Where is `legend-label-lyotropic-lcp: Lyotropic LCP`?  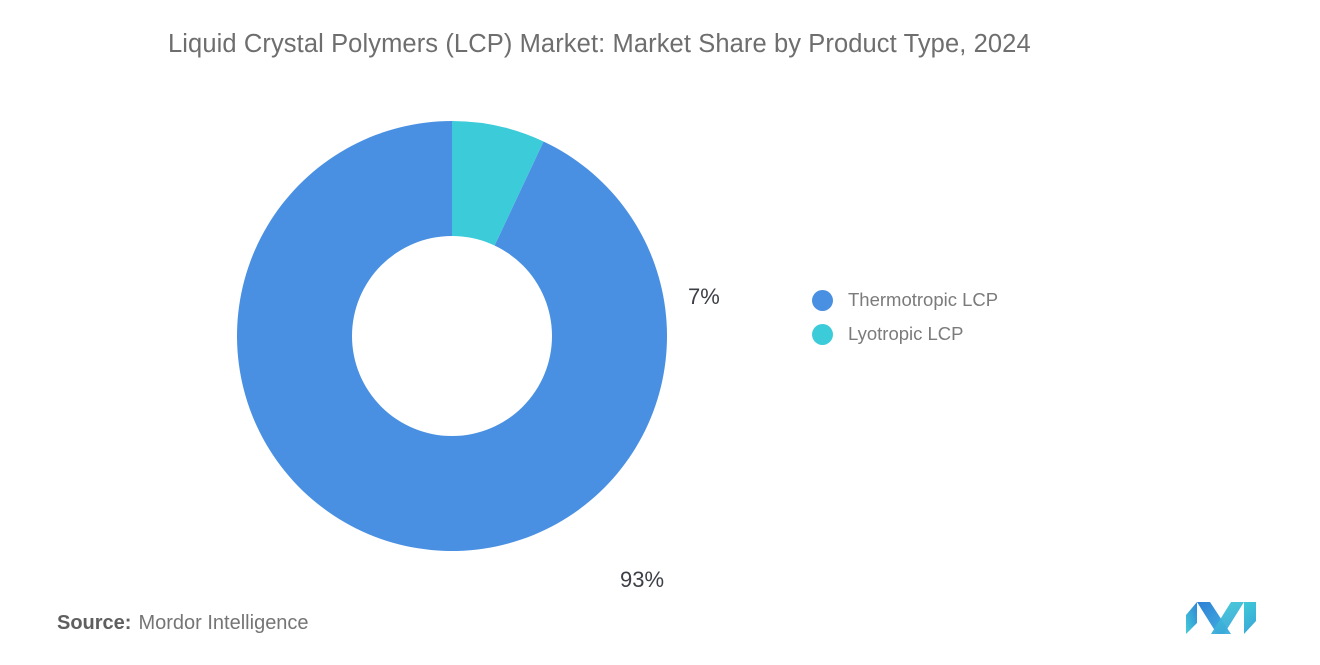
legend-label-lyotropic-lcp: Lyotropic LCP is located at coordinates (906, 333).